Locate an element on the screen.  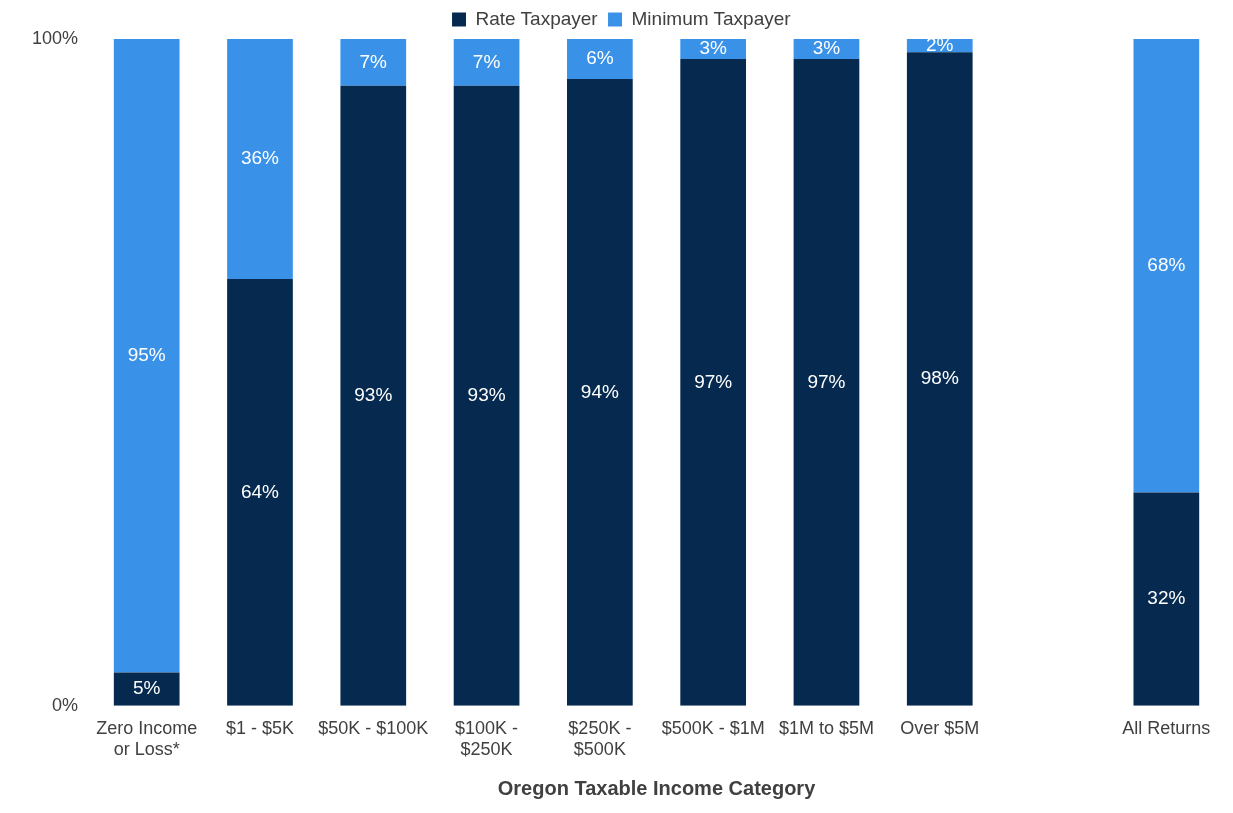
data-label: 68% is located at coordinates (1166, 264).